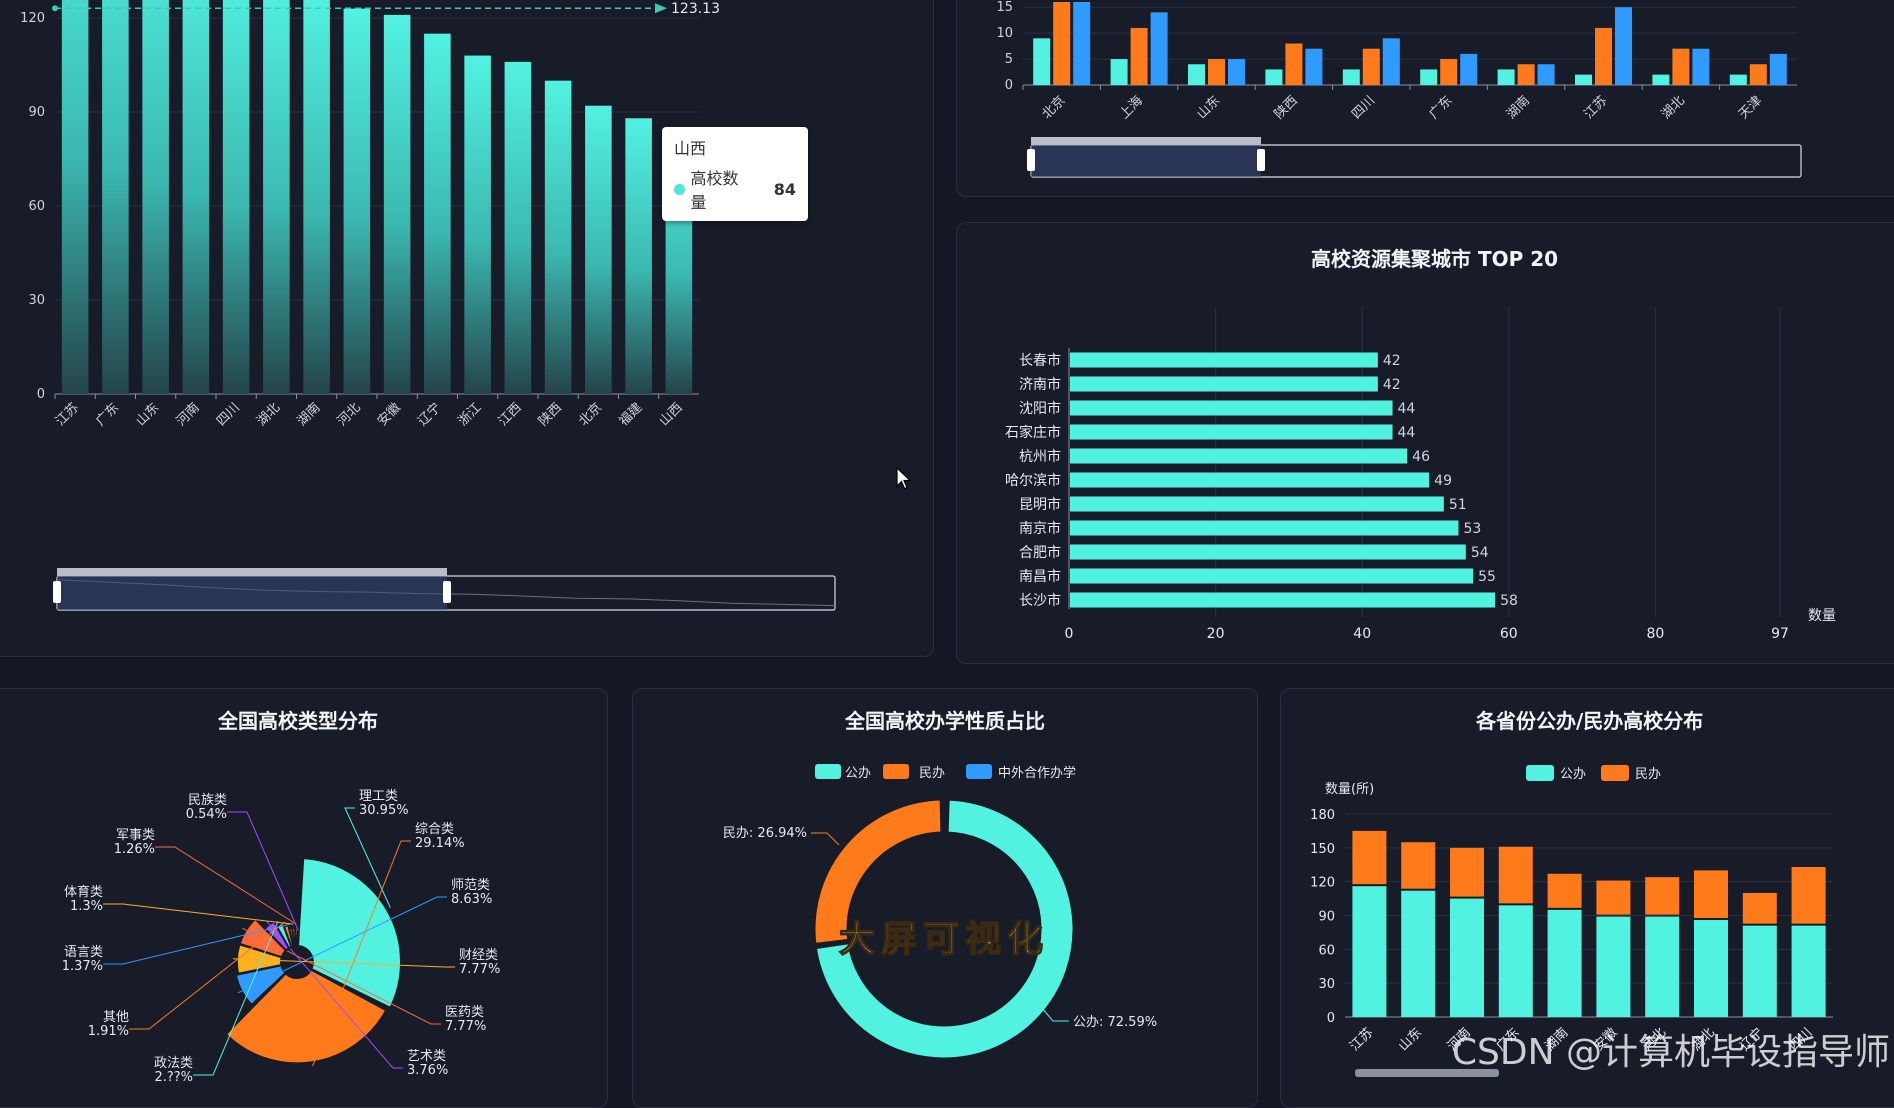 This screenshot has width=1894, height=1108. What do you see at coordinates (1596, 108) in the screenshot?
I see `grouped-xtick-label: 江苏` at bounding box center [1596, 108].